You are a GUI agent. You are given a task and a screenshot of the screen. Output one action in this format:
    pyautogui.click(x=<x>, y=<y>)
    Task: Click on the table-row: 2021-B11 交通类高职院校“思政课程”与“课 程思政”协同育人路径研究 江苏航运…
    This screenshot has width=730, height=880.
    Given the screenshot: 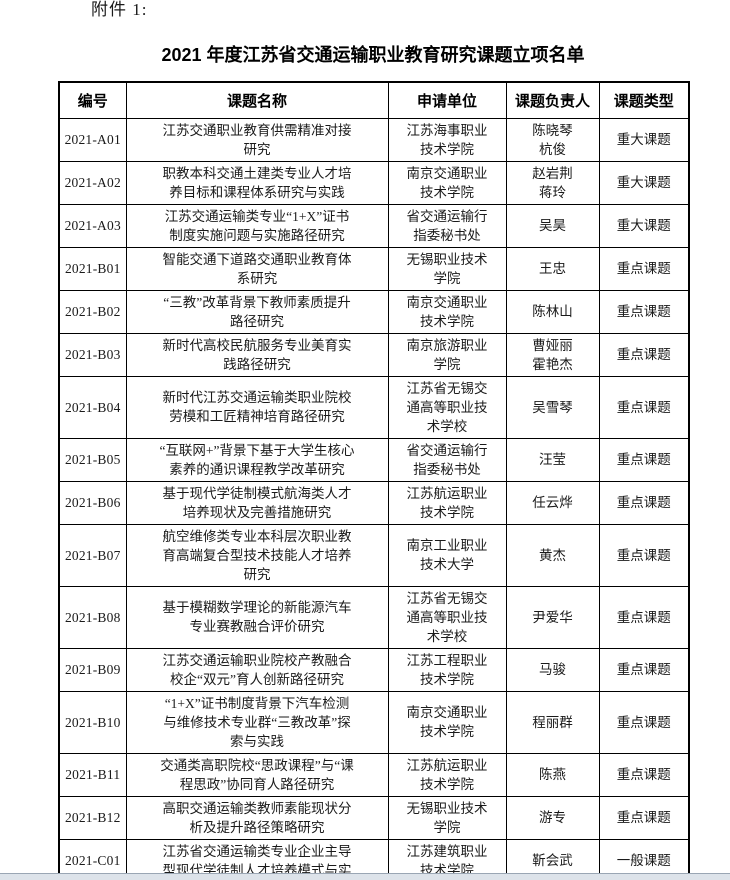 What is the action you would take?
    pyautogui.click(x=374, y=774)
    